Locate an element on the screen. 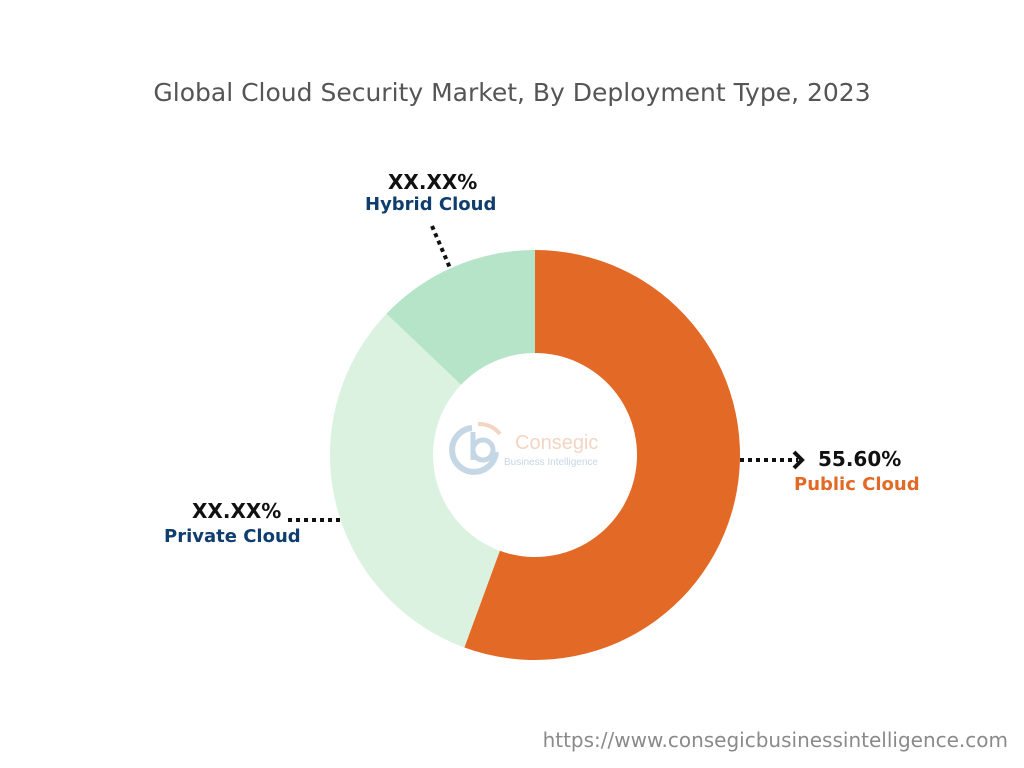 This screenshot has height=768, width=1024. hybrid-name-label: Hybrid Cloud is located at coordinates (431, 204).